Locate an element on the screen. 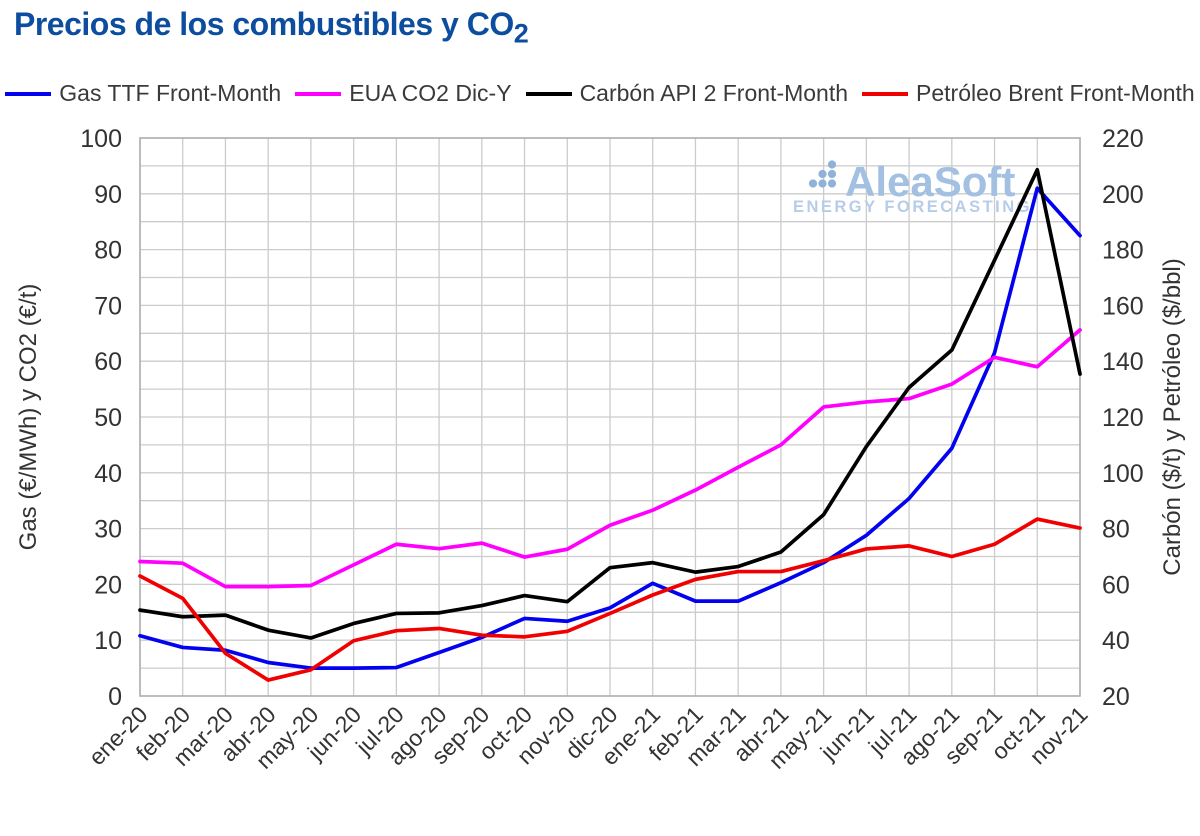  legend-label: Gas TTF Front-Month is located at coordinates (170, 93).